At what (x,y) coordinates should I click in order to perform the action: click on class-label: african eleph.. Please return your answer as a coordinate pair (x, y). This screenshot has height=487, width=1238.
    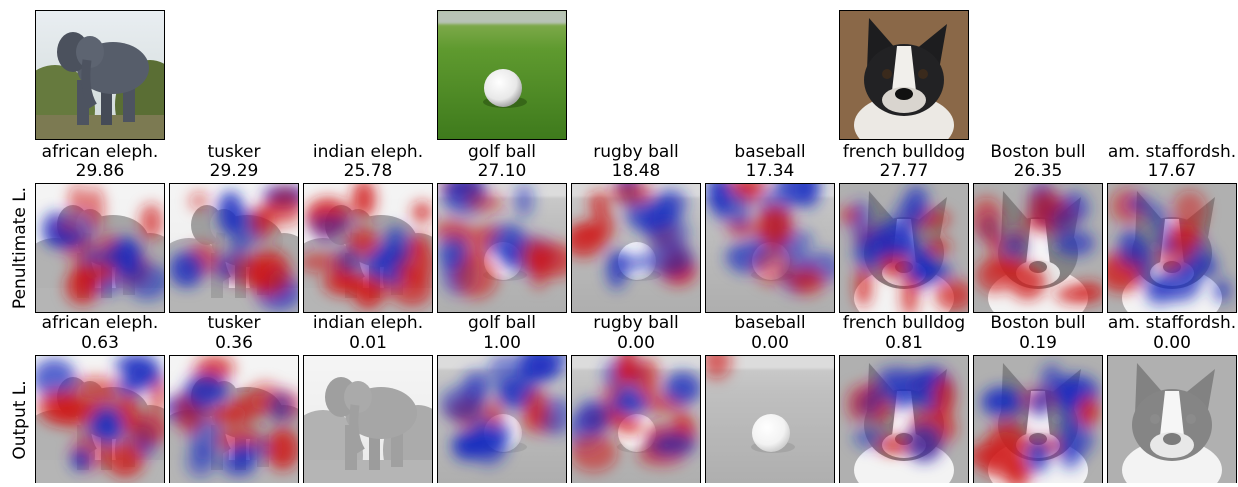
    Looking at the image, I should click on (100, 323).